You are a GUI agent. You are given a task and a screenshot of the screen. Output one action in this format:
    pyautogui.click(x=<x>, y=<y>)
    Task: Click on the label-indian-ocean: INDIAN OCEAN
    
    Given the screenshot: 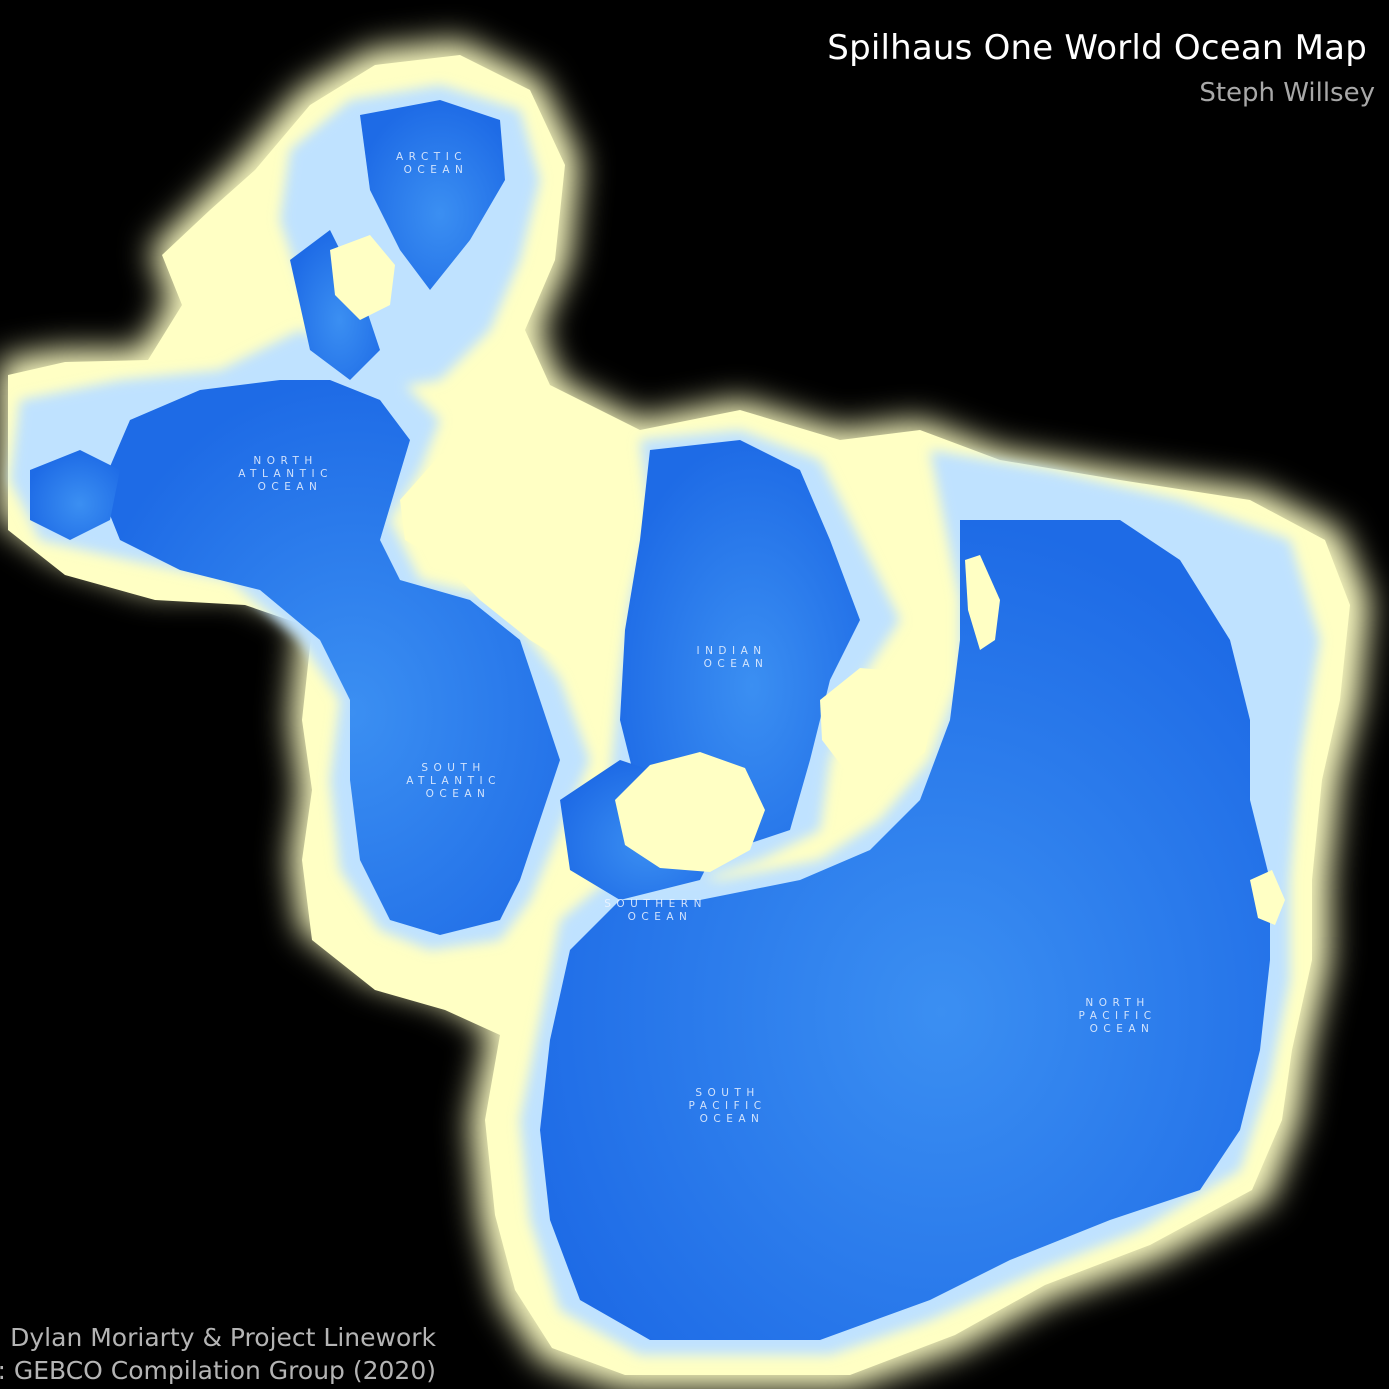 What is the action you would take?
    pyautogui.click(x=735, y=657)
    